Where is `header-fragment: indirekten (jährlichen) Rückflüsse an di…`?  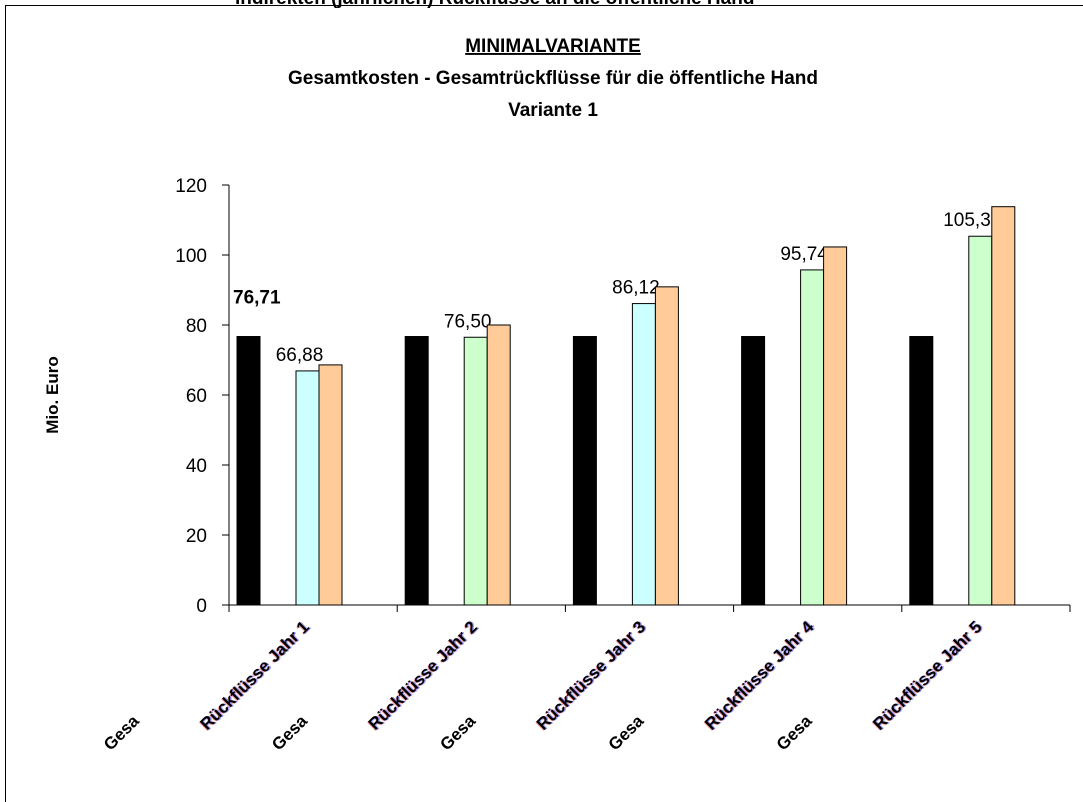
header-fragment: indirekten (jährlichen) Rückflüsse an di… is located at coordinates (494, 4).